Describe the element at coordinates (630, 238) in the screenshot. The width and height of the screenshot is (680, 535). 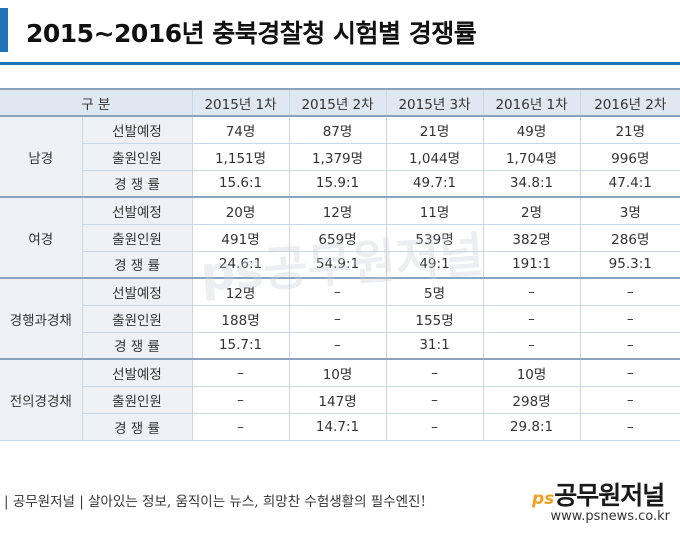
I see `table-cell: 286명` at that location.